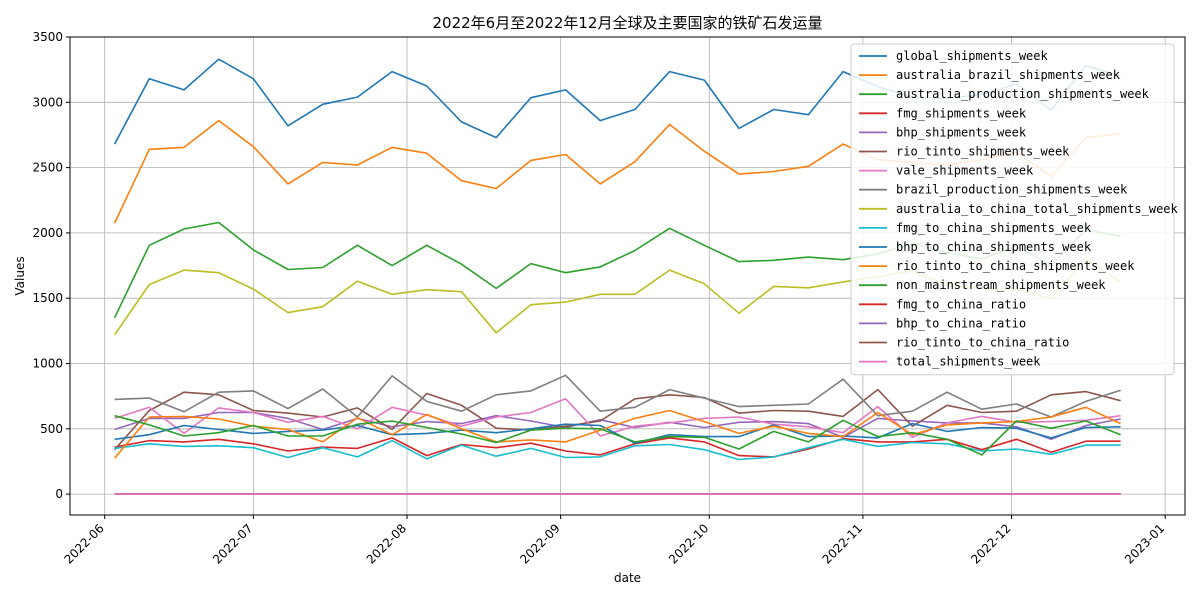  What do you see at coordinates (982, 343) in the screenshot?
I see `legend-label: rio_tinto_to_china_ratio` at bounding box center [982, 343].